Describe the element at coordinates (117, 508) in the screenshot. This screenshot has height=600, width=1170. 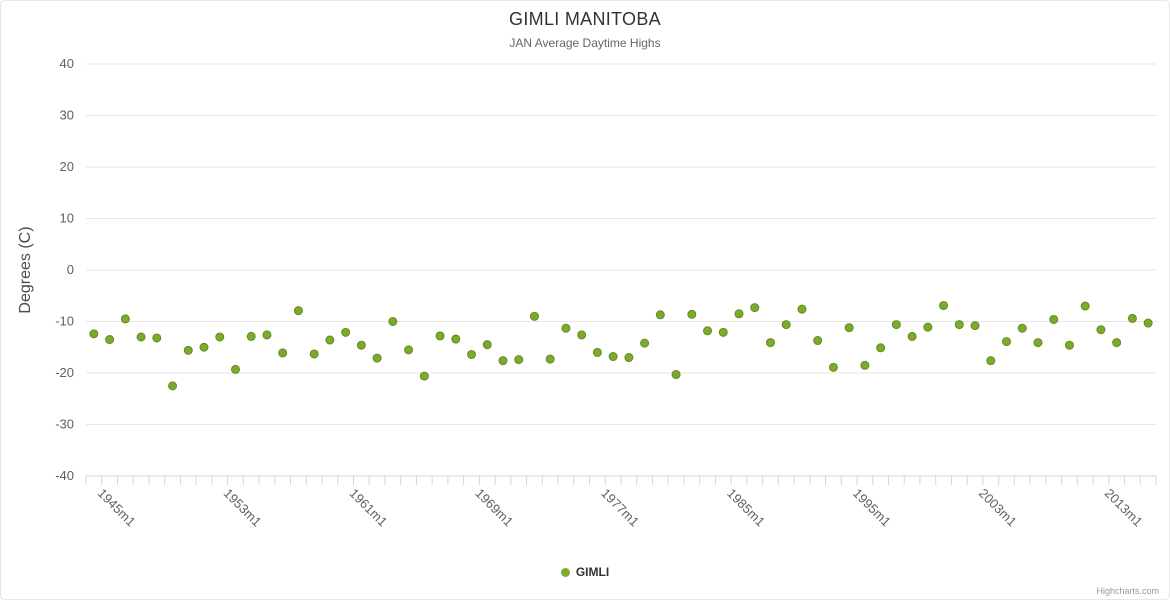
I see `x-axis-tick-label: 1945m1` at that location.